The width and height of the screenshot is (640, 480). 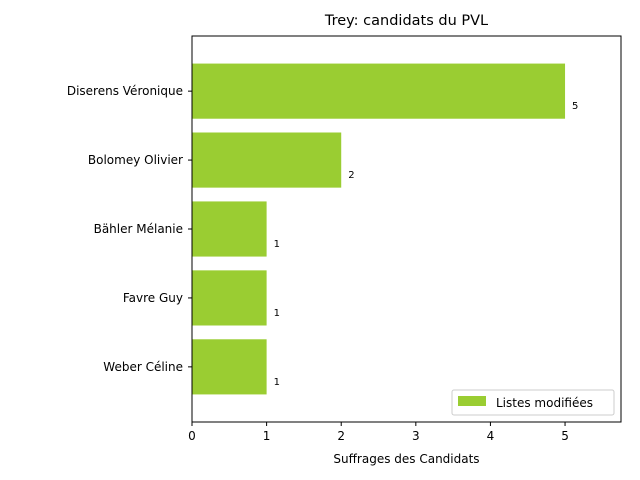 What do you see at coordinates (575, 106) in the screenshot?
I see `data-label: 5` at bounding box center [575, 106].